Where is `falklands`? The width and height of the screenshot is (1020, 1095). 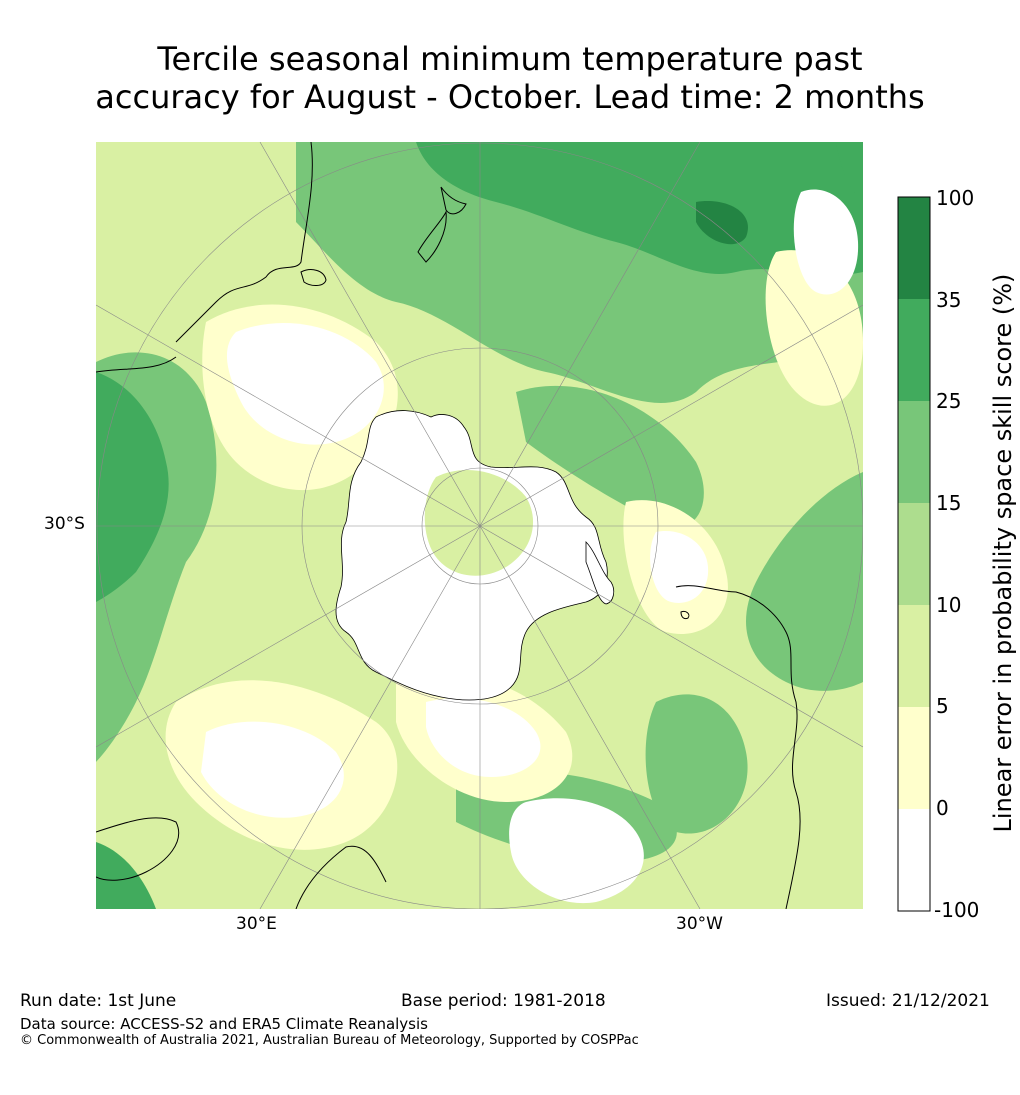
falklands is located at coordinates (685, 615).